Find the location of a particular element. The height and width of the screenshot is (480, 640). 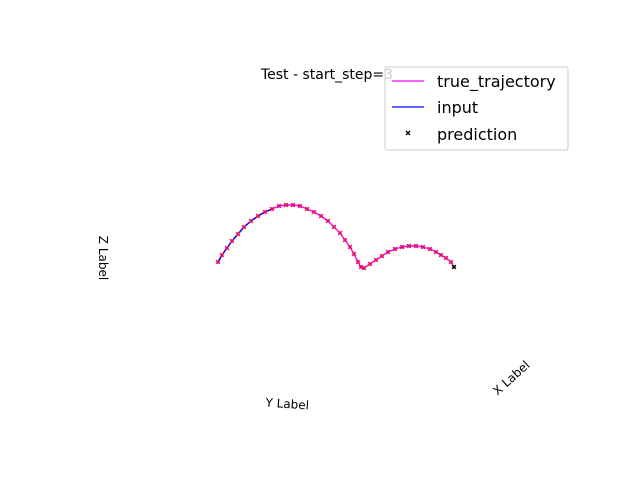

legend: true_trajectory input prediction is located at coordinates (476, 108).